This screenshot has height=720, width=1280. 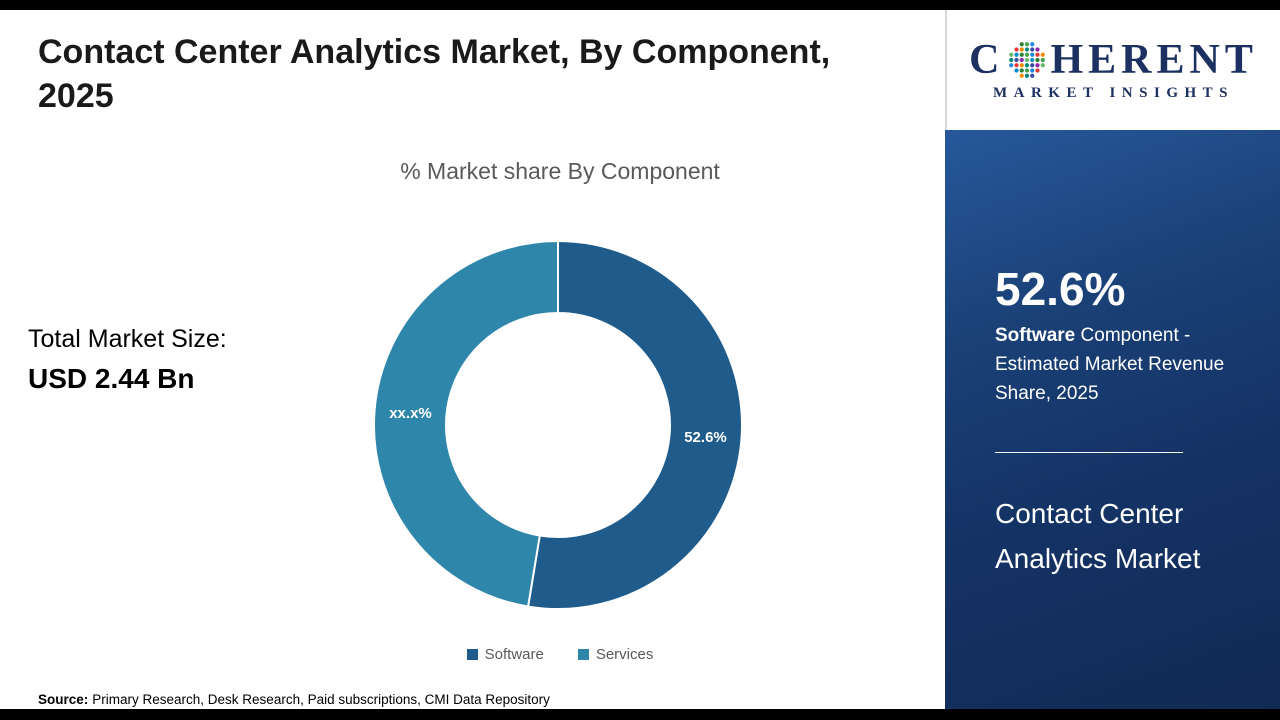 I want to click on legend-item-software: Software, so click(x=505, y=654).